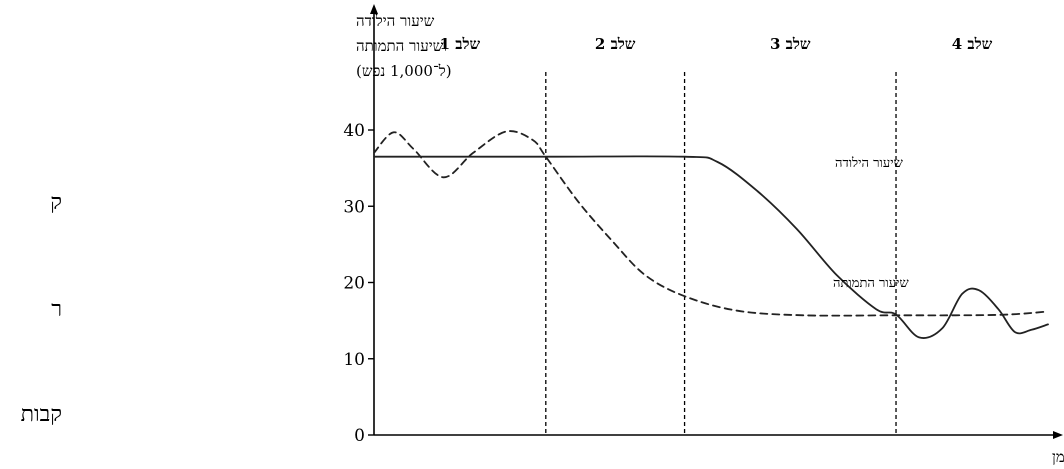  What do you see at coordinates (359, 436) in the screenshot?
I see `y-tick-label: 0` at bounding box center [359, 436].